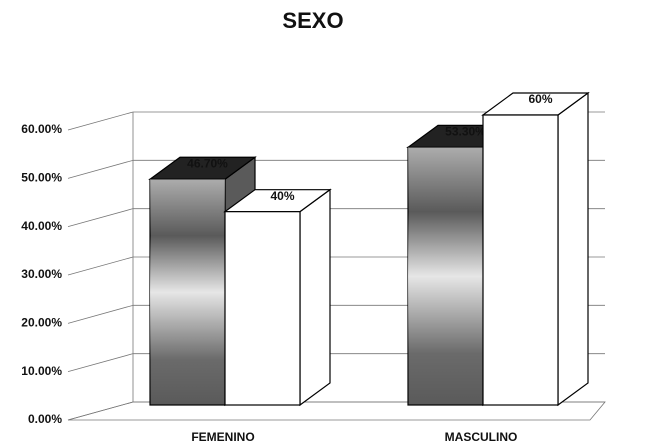 Image resolution: width=663 pixels, height=448 pixels. What do you see at coordinates (41, 274) in the screenshot?
I see `y-tick-label: 30.00%` at bounding box center [41, 274].